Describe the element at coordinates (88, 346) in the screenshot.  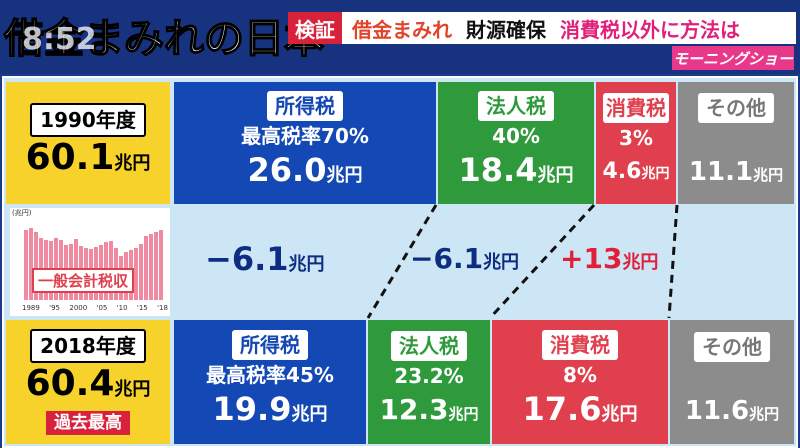
I see `year-label: 2018年度` at that location.